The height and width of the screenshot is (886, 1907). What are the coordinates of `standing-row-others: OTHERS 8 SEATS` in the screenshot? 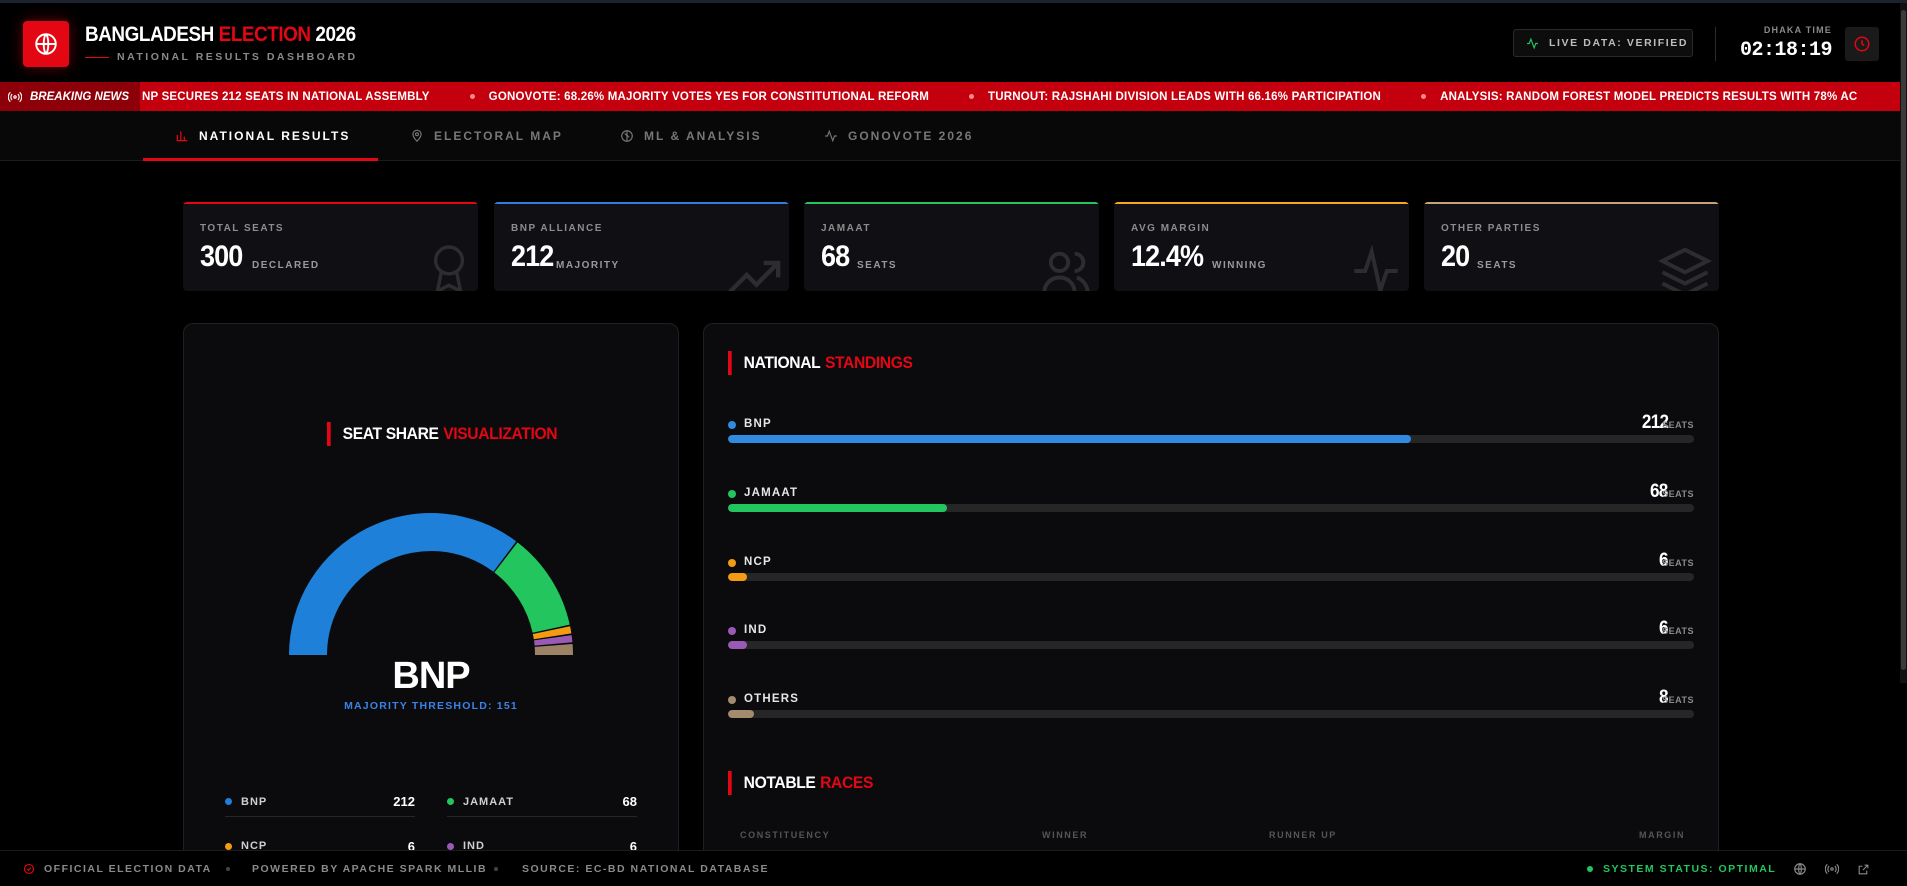 It's located at (1211, 712).